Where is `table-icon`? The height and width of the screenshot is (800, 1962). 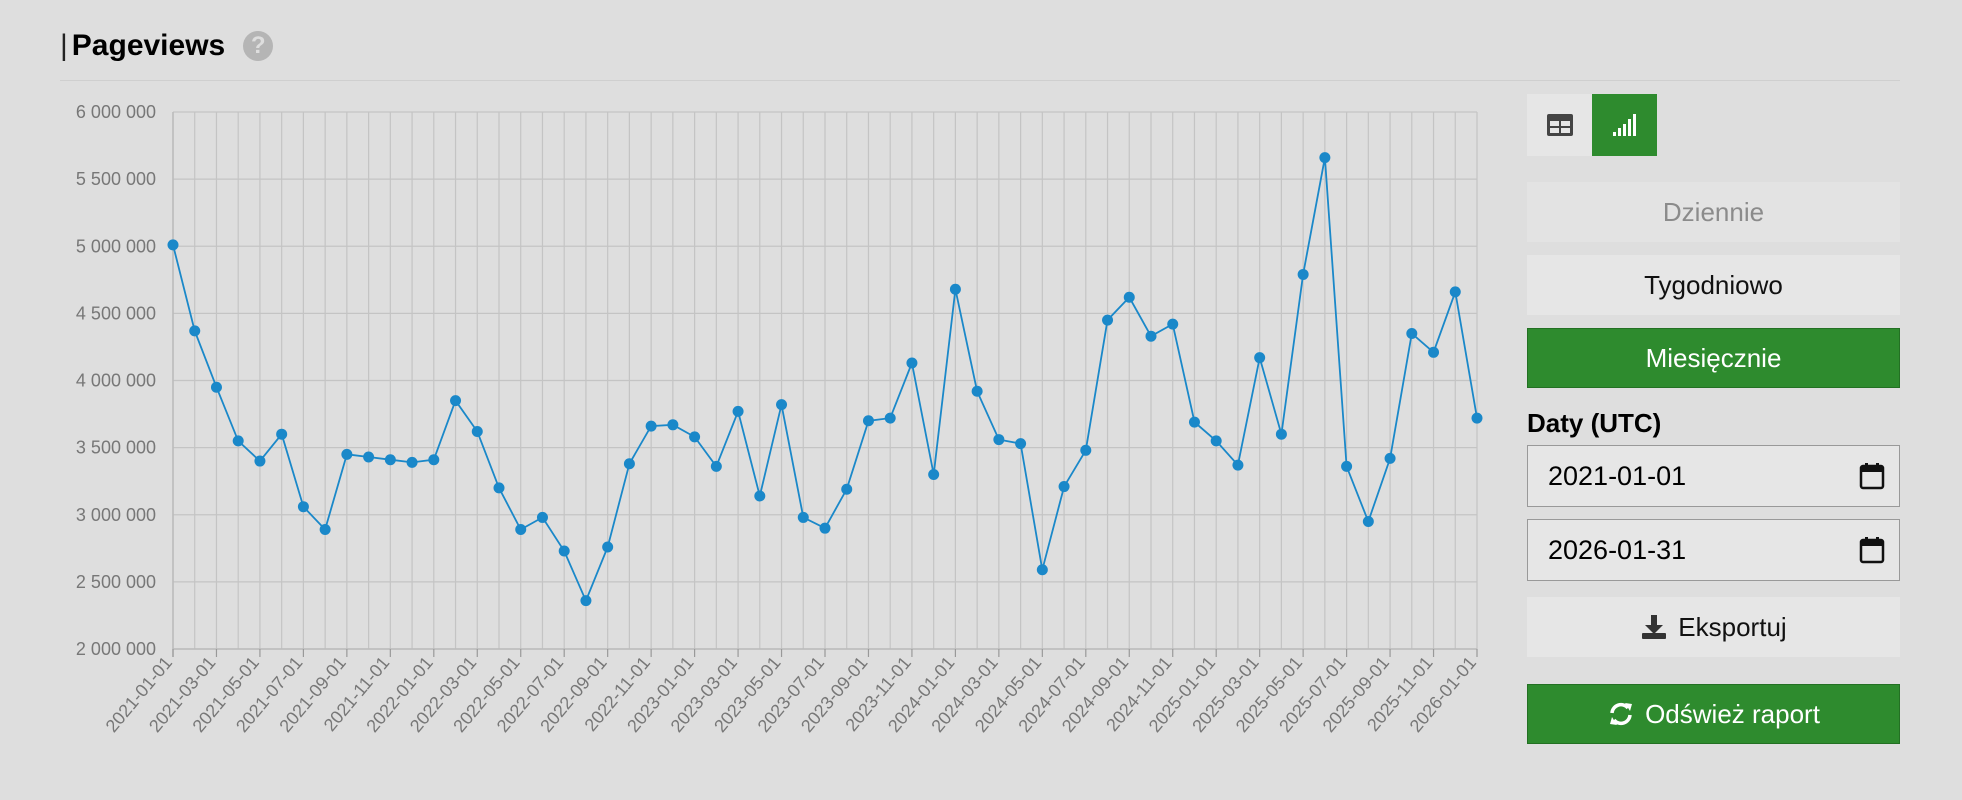 table-icon is located at coordinates (1559, 125).